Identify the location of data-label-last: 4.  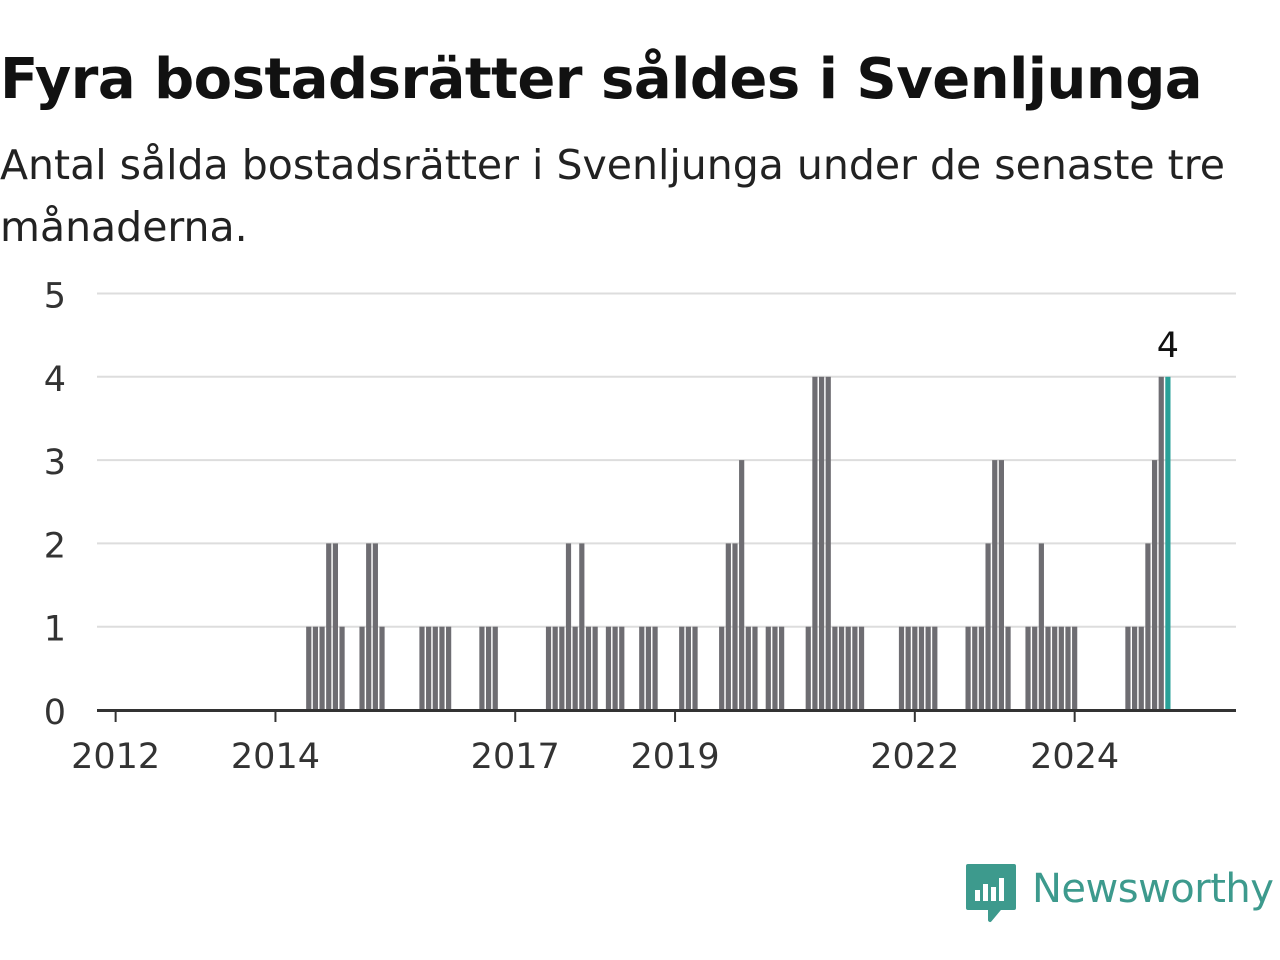
(1168, 346).